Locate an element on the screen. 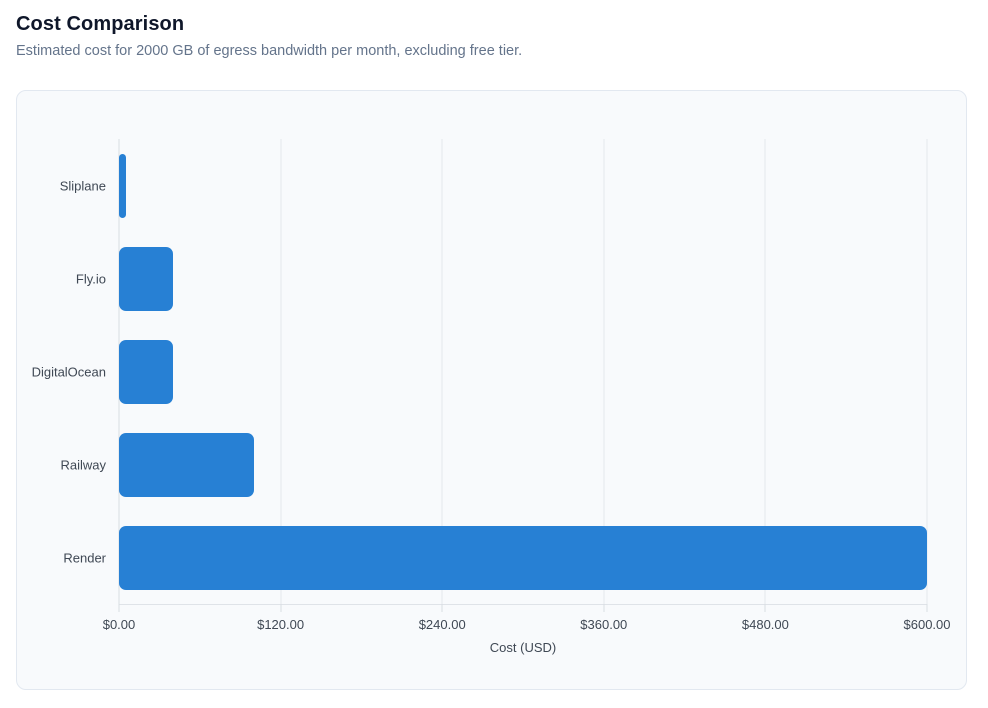 The width and height of the screenshot is (988, 708). x-tick-label: $0.00 is located at coordinates (119, 624).